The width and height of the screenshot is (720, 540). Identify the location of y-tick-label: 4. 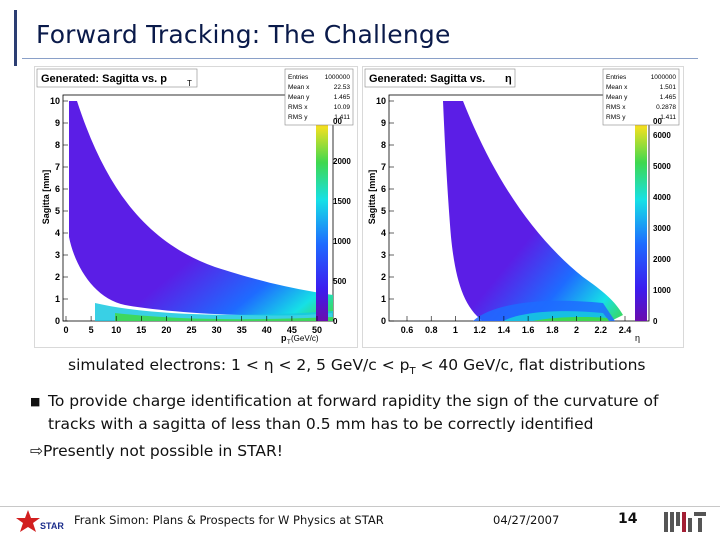
(57, 233).